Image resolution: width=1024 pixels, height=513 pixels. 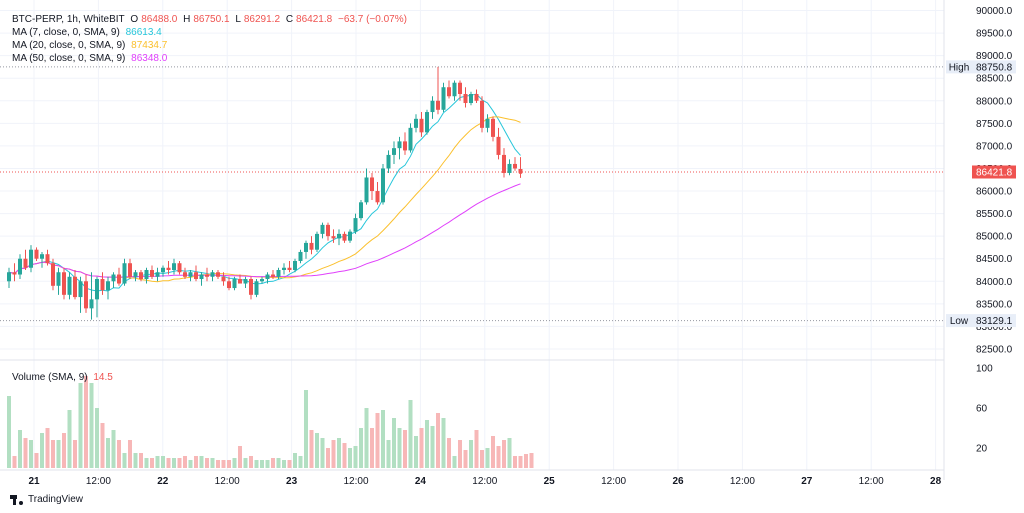 I want to click on high-tag-bg, so click(x=959, y=67).